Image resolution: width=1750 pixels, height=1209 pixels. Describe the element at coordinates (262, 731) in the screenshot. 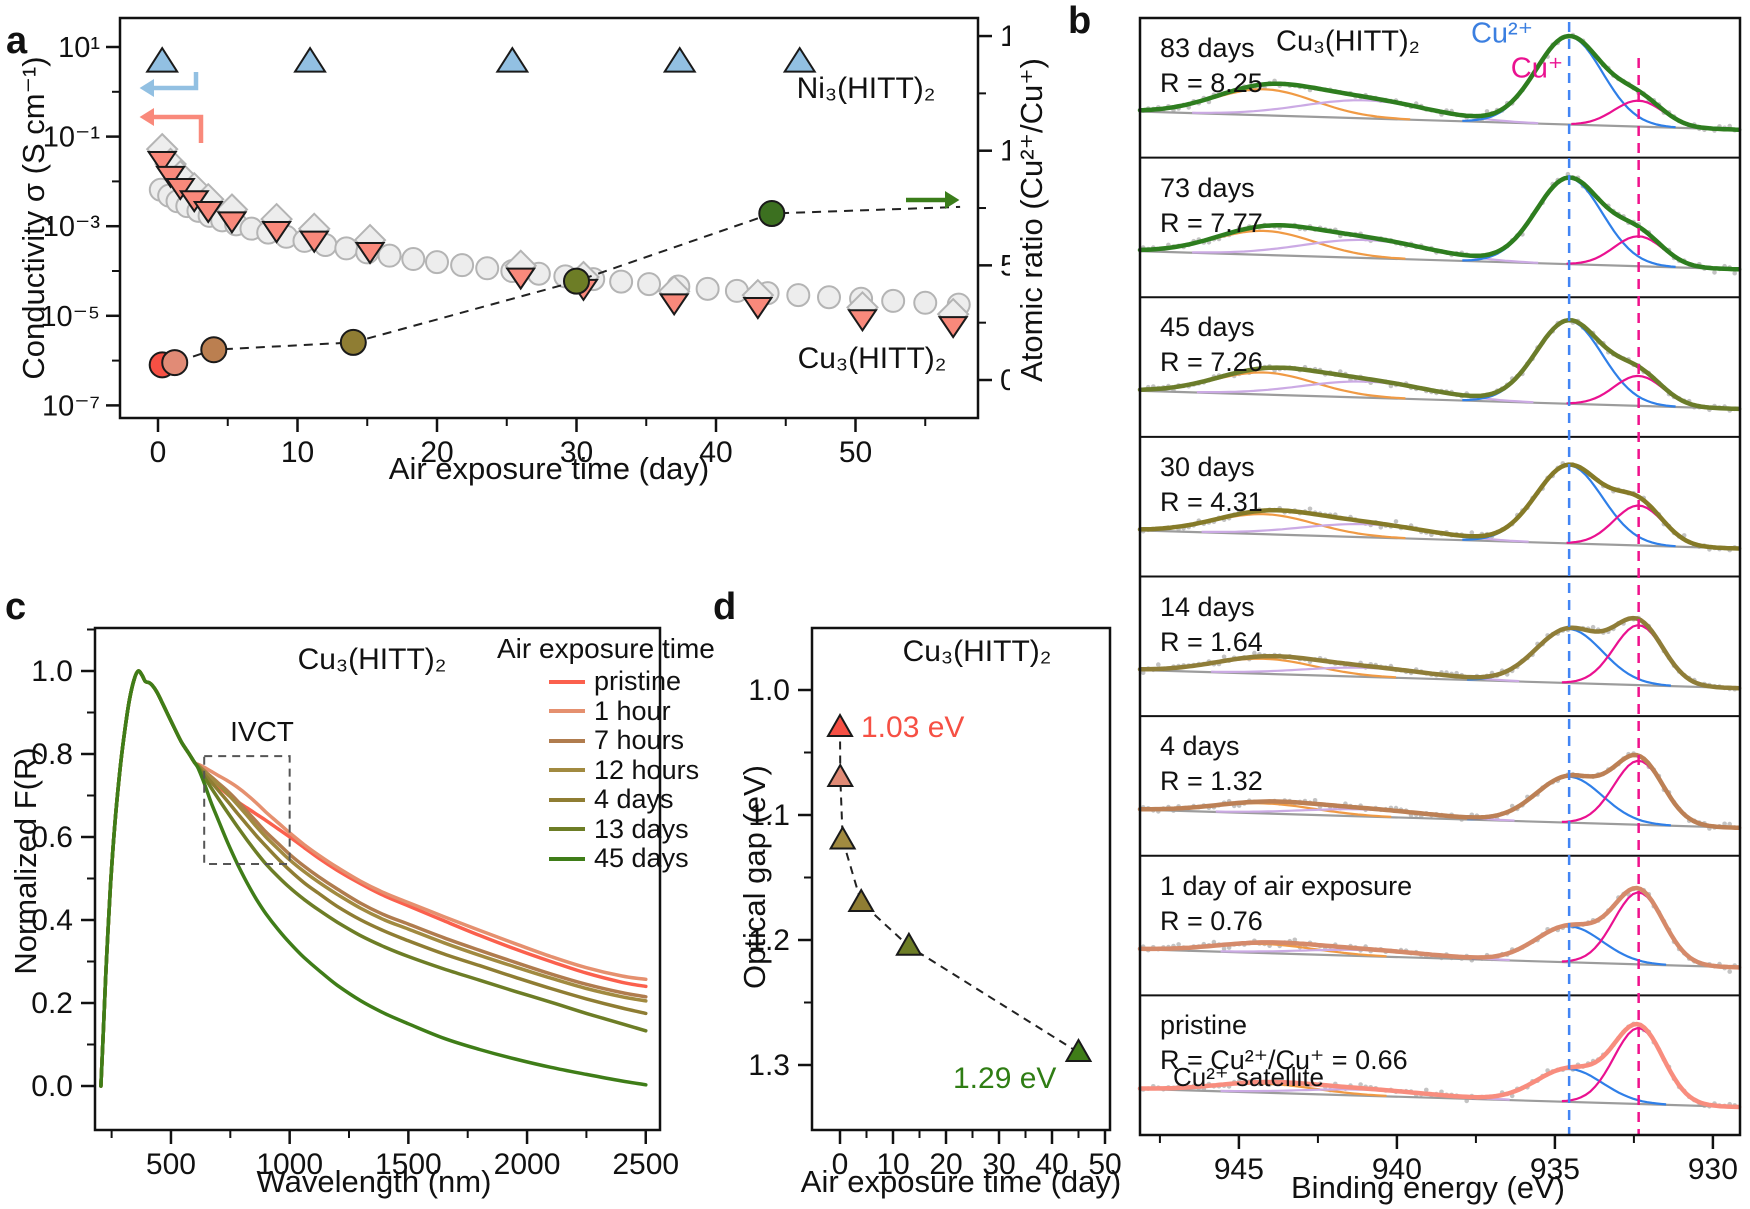

I see `ivct-label: IVCT` at that location.